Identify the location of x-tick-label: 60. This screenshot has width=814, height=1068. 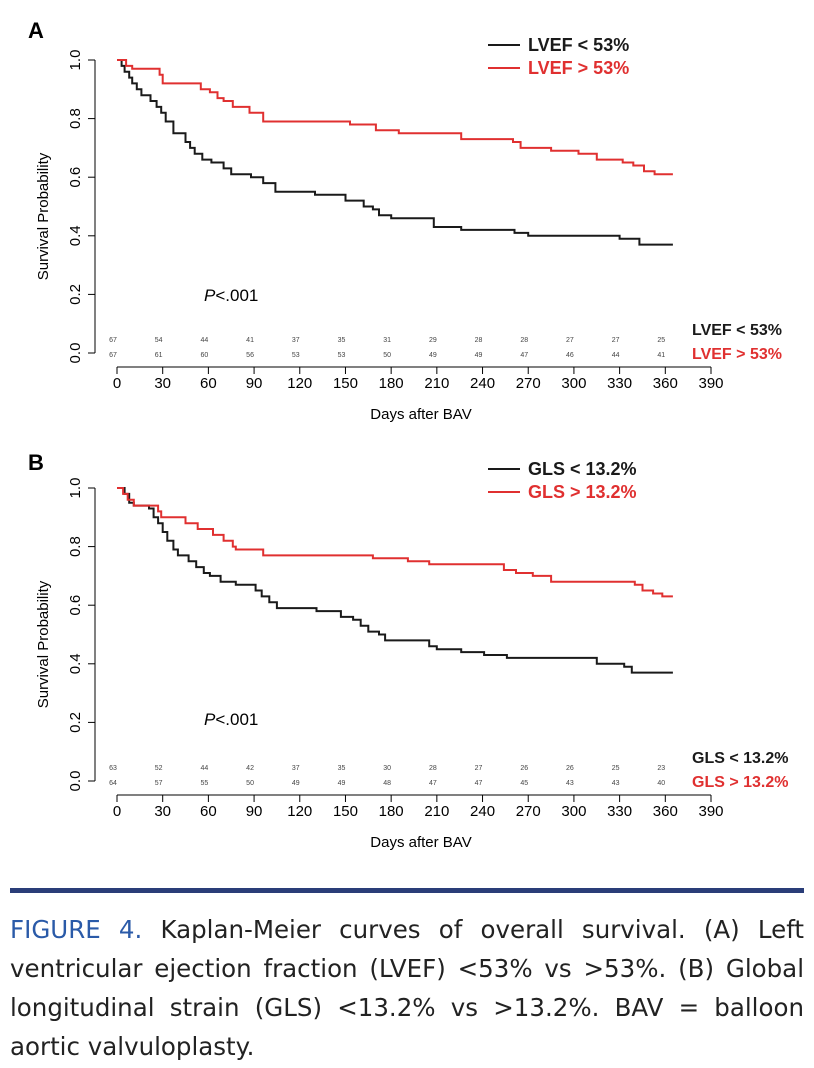
(208, 383).